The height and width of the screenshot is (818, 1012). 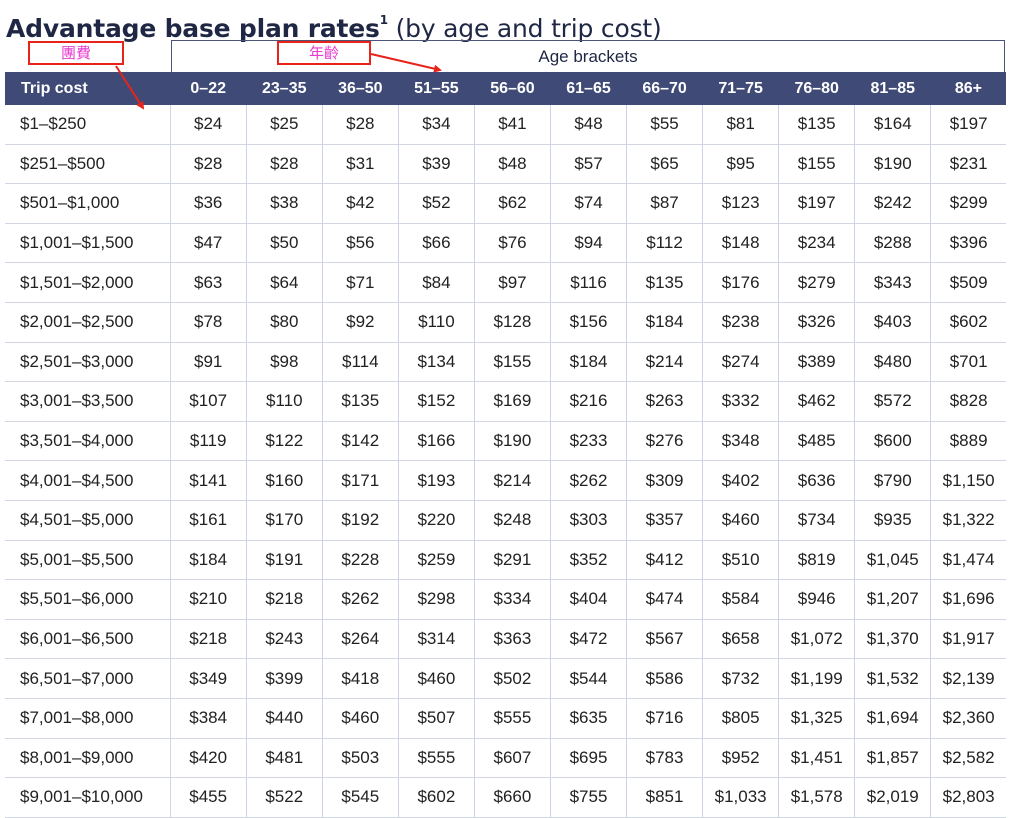 What do you see at coordinates (816, 560) in the screenshot?
I see `rate-cell: $819` at bounding box center [816, 560].